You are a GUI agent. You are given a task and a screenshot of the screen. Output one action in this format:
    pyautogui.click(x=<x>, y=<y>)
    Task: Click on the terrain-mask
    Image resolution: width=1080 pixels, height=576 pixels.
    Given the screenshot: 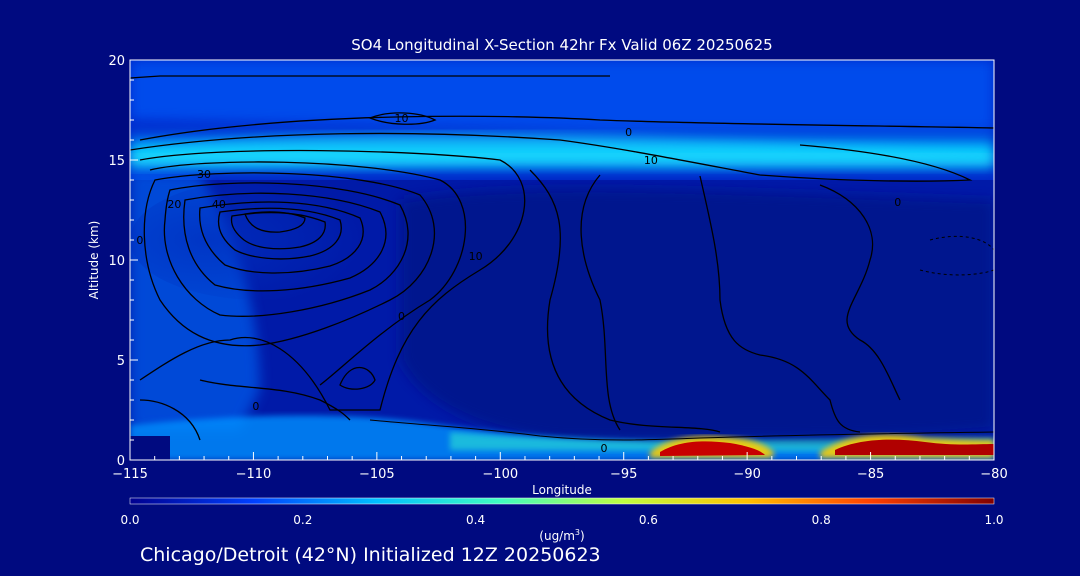 What is the action you would take?
    pyautogui.click(x=150, y=448)
    